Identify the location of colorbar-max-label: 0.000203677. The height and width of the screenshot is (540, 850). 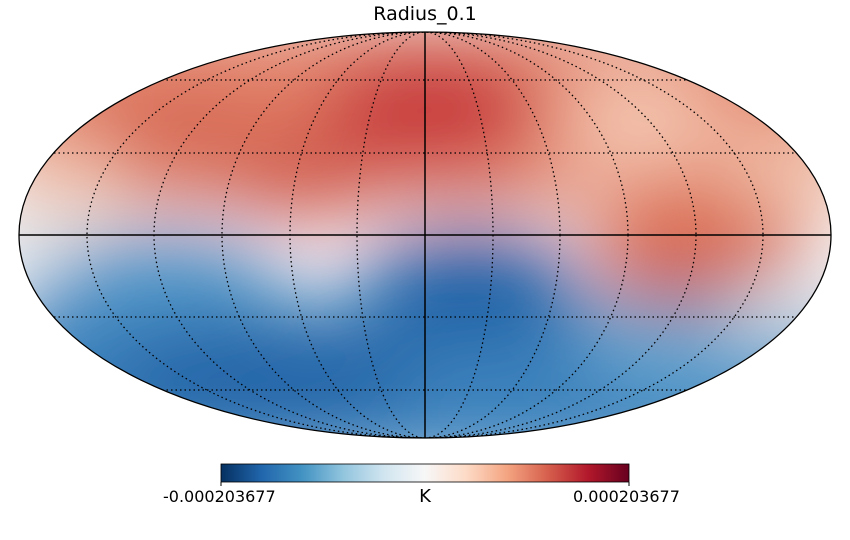
(626, 496).